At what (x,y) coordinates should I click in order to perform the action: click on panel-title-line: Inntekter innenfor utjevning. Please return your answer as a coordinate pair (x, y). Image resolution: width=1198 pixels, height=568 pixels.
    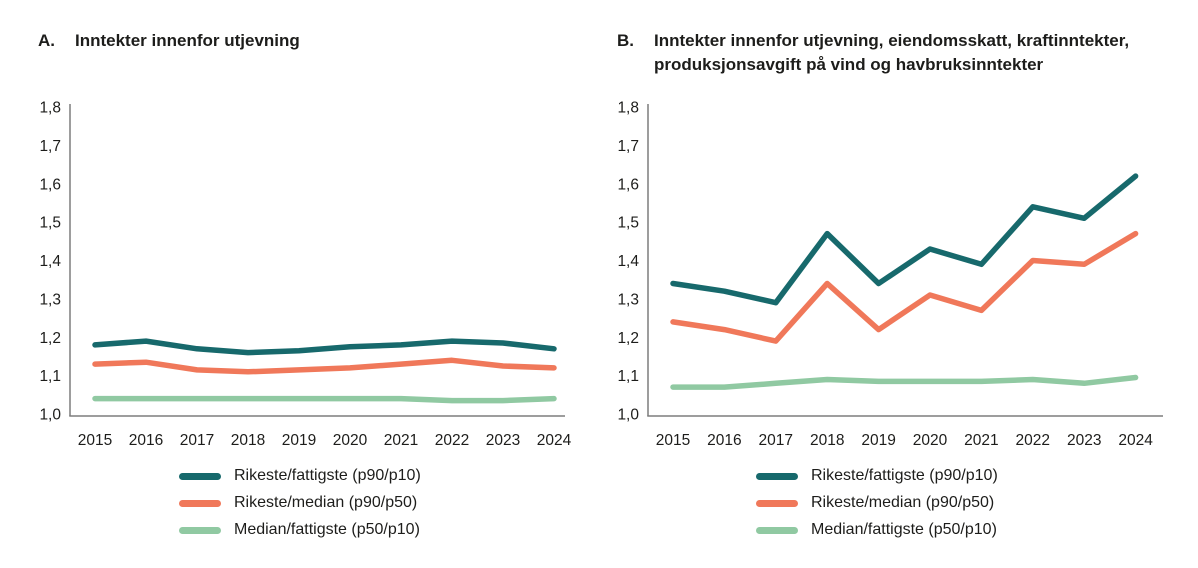
    Looking at the image, I should click on (187, 40).